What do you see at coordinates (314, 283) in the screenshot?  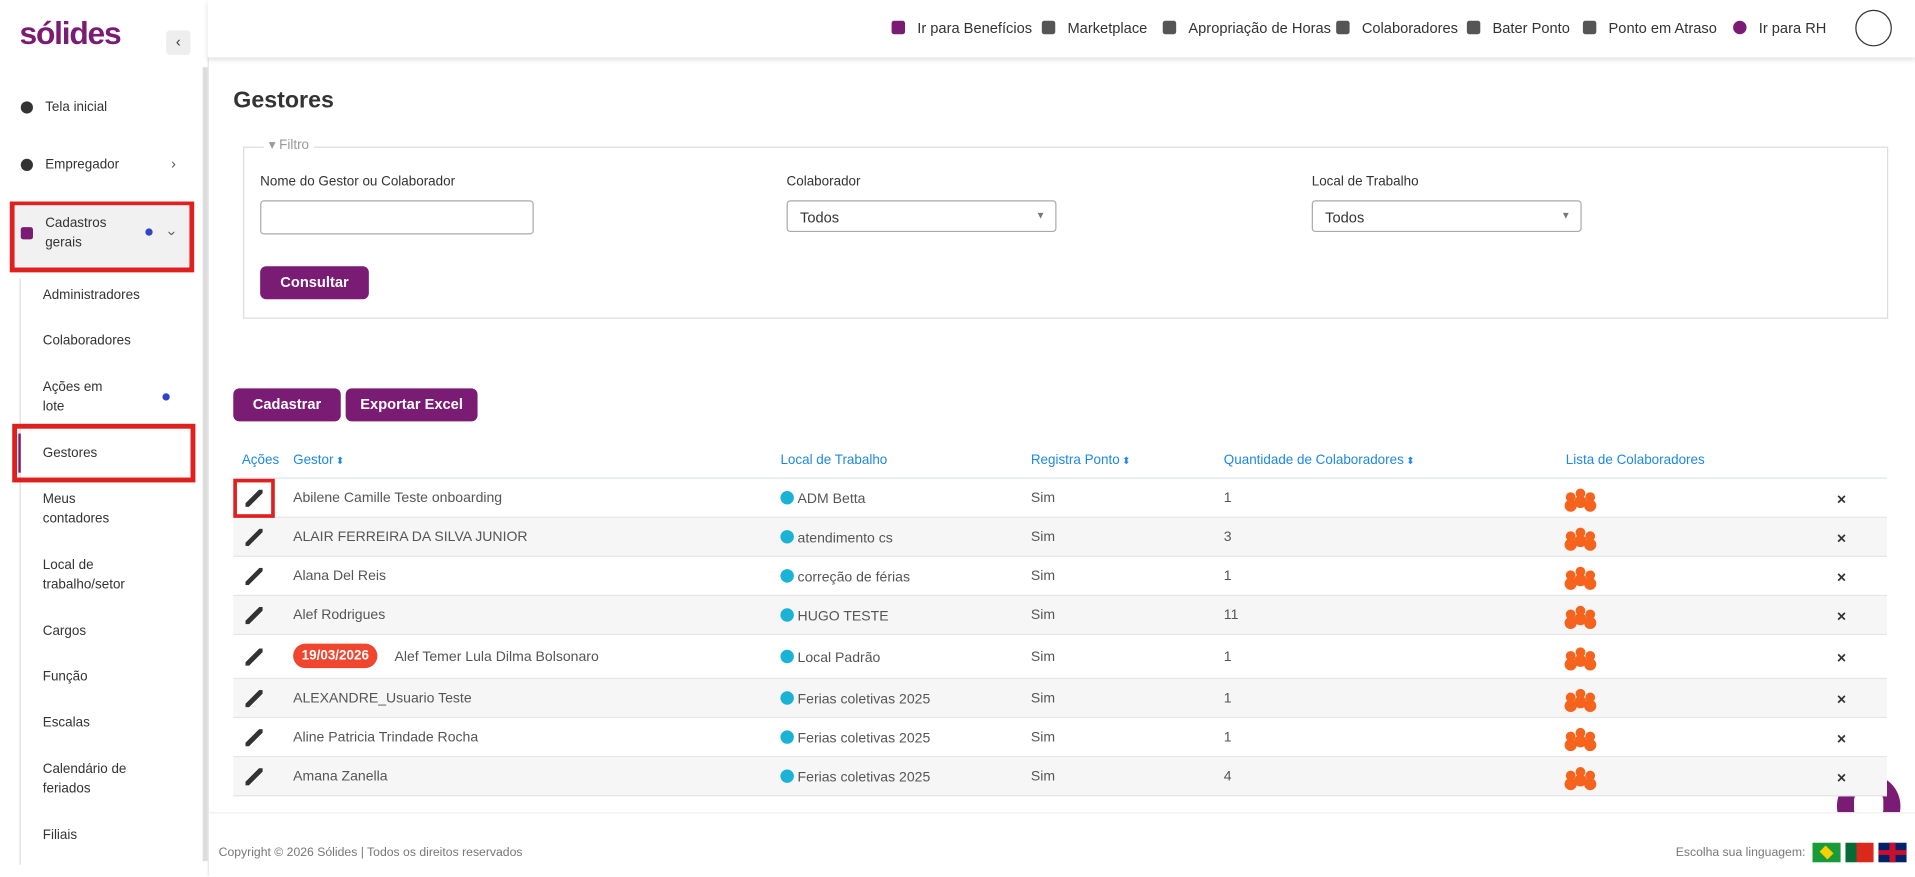 I see `consult-button: Consultar` at bounding box center [314, 283].